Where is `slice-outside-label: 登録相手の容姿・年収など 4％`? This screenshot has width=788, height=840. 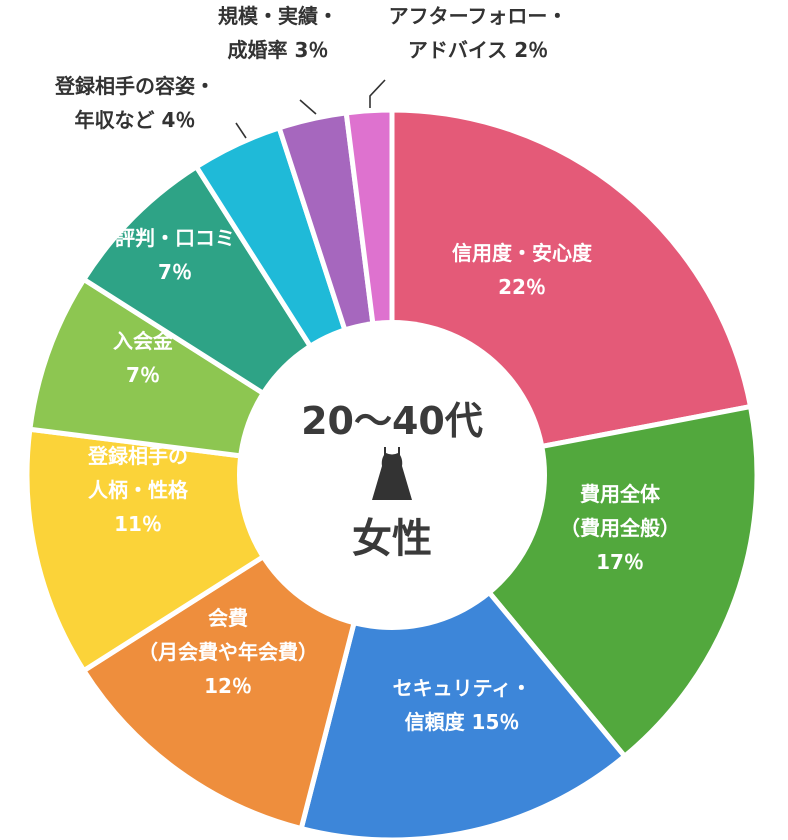 slice-outside-label: 登録相手の容姿・年収など 4％ is located at coordinates (134, 103).